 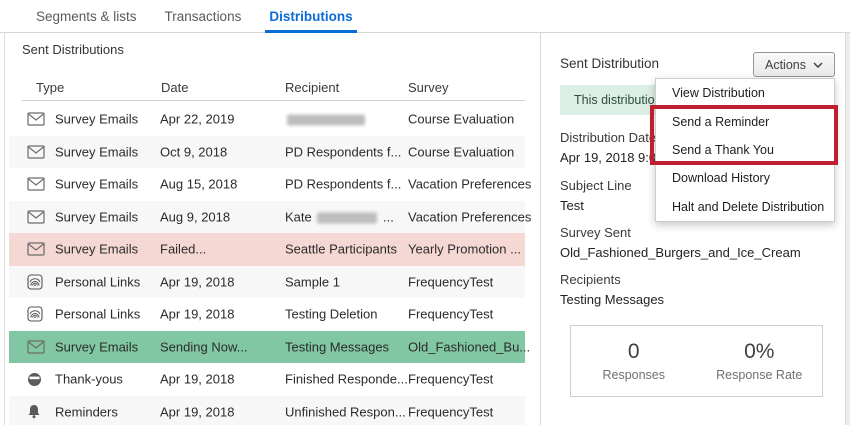 What do you see at coordinates (785, 64) in the screenshot?
I see `actions-button-label: Actions` at bounding box center [785, 64].